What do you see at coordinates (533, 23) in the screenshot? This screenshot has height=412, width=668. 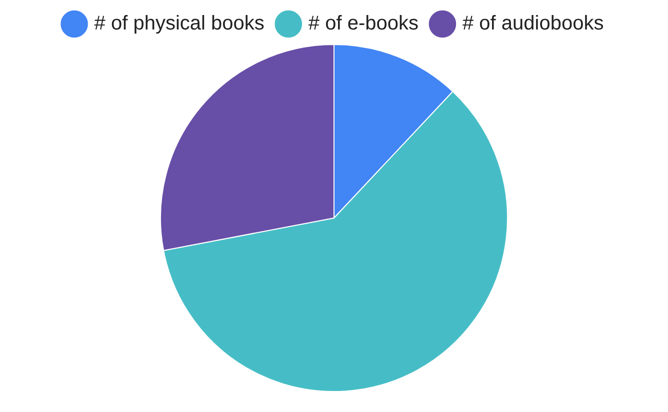 I see `legend-label: # of audiobooks` at bounding box center [533, 23].